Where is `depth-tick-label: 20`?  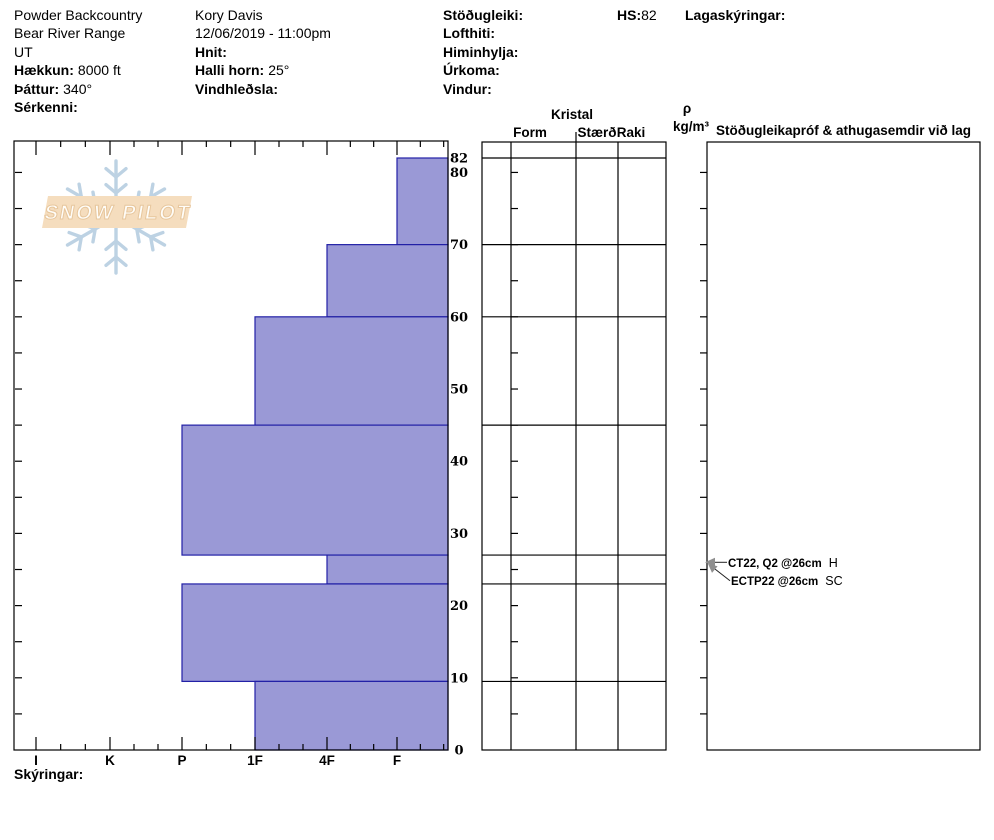 depth-tick-label: 20 is located at coordinates (459, 606).